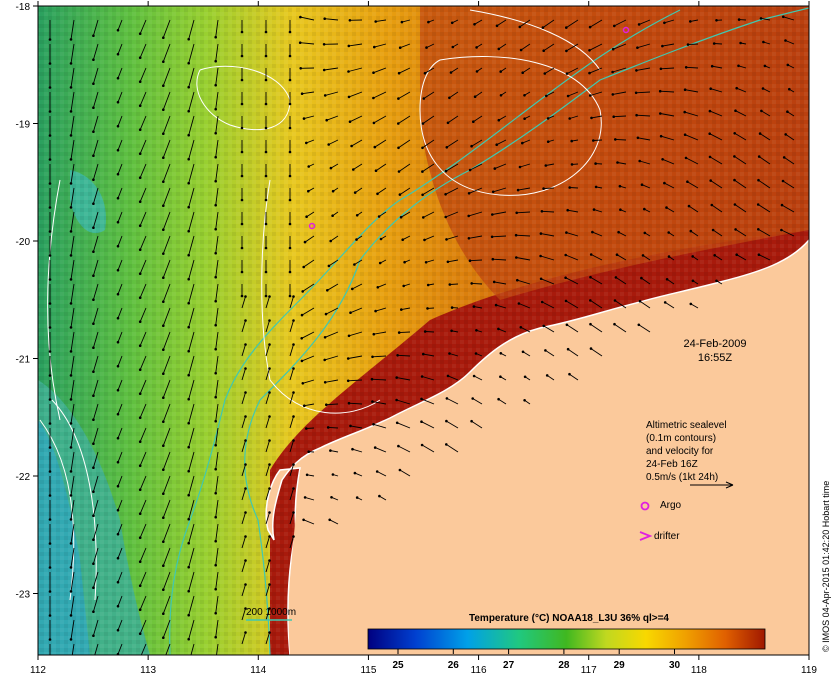  What do you see at coordinates (680, 451) in the screenshot?
I see `legend-line: and velocity for` at bounding box center [680, 451].